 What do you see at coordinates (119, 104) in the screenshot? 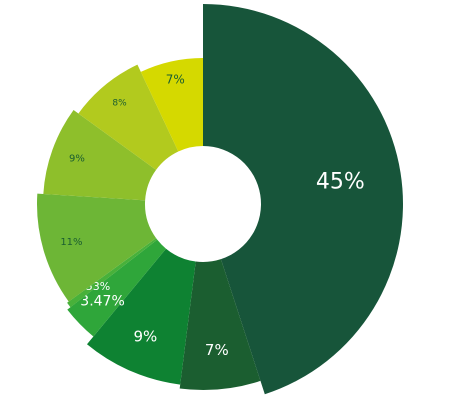
I see `slice-label: 8%` at bounding box center [119, 104].